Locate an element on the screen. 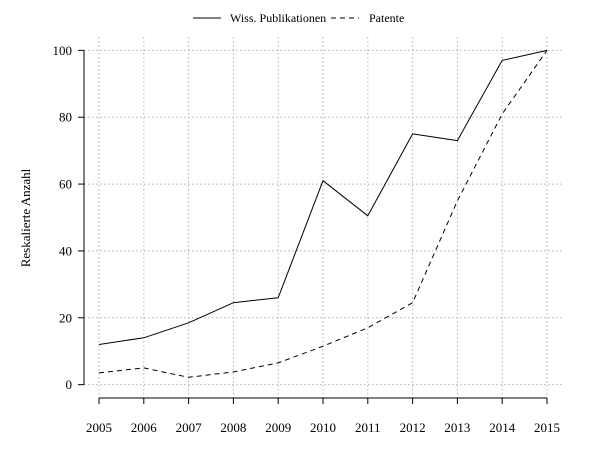 The width and height of the screenshot is (600, 450). legend-label-2: Patente is located at coordinates (386, 18).